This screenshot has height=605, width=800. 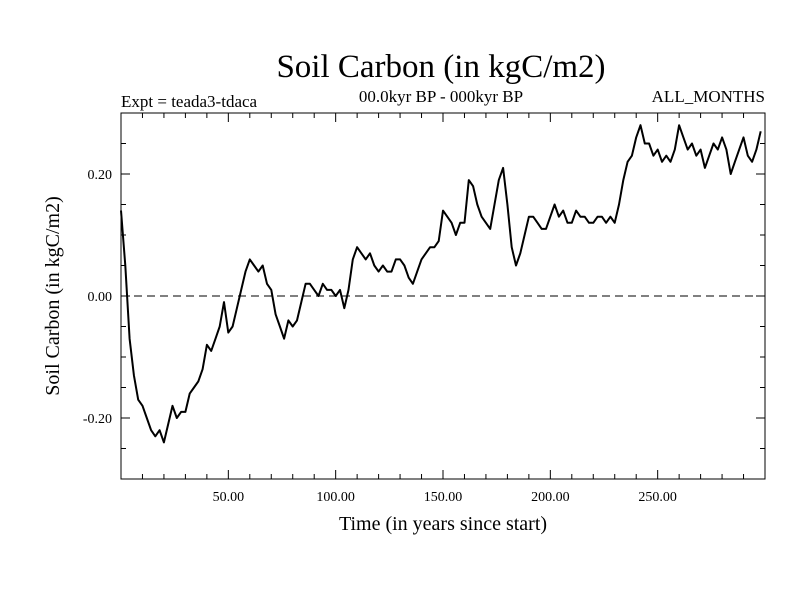 I want to click on period-label: 00.0kyr BP - 000kyr BP, so click(x=441, y=96).